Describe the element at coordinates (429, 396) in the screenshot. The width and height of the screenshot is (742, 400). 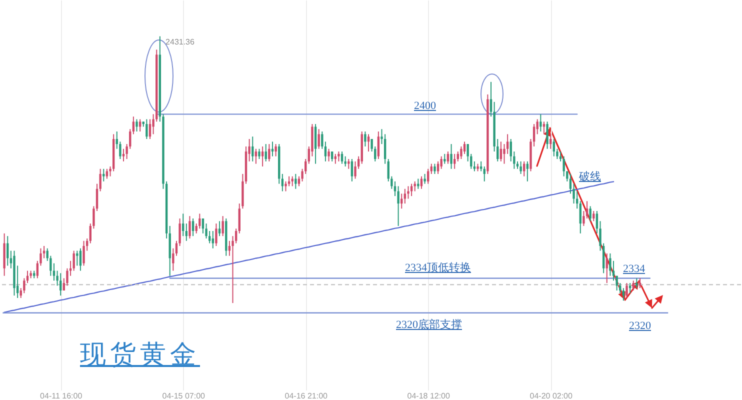
I see `x-tick-label: 04-18 12:00` at that location.